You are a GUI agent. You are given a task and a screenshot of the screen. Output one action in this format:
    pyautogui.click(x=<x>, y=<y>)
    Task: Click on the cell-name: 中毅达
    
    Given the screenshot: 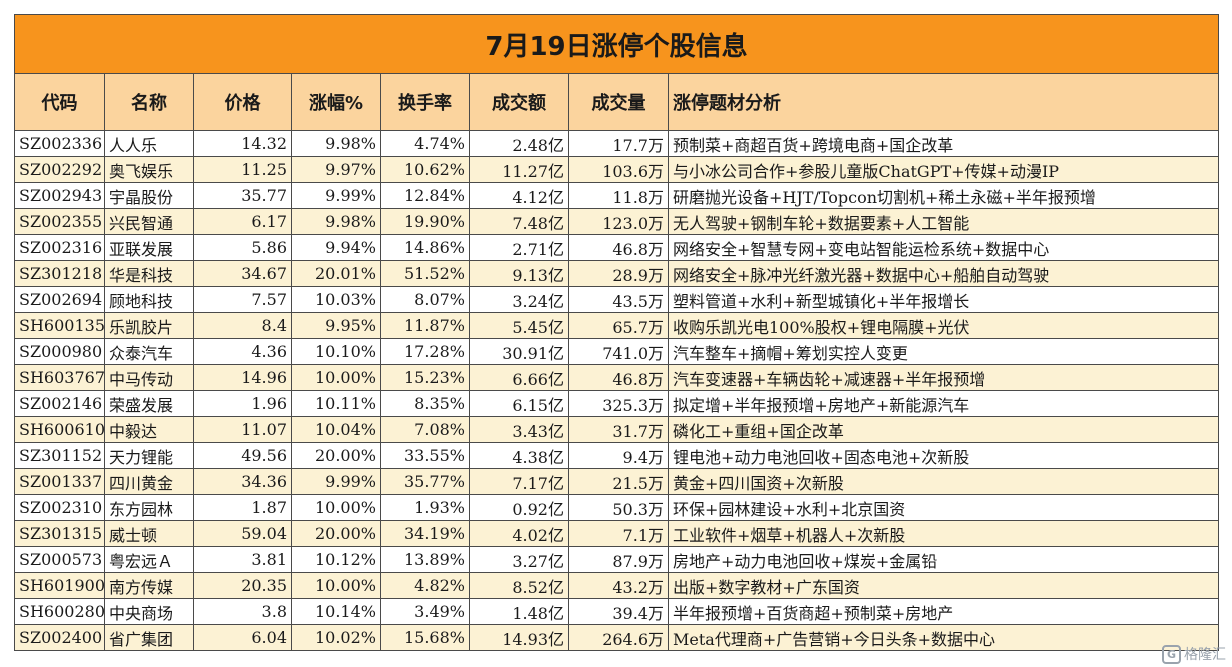 What is the action you would take?
    pyautogui.click(x=149, y=429)
    